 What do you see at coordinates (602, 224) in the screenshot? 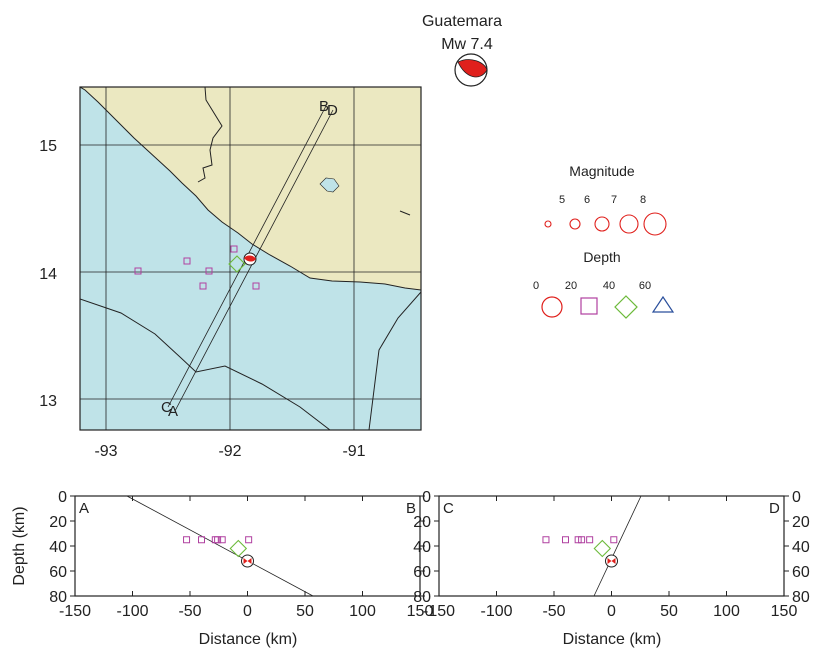
I see `magnitude-7-circle` at bounding box center [602, 224].